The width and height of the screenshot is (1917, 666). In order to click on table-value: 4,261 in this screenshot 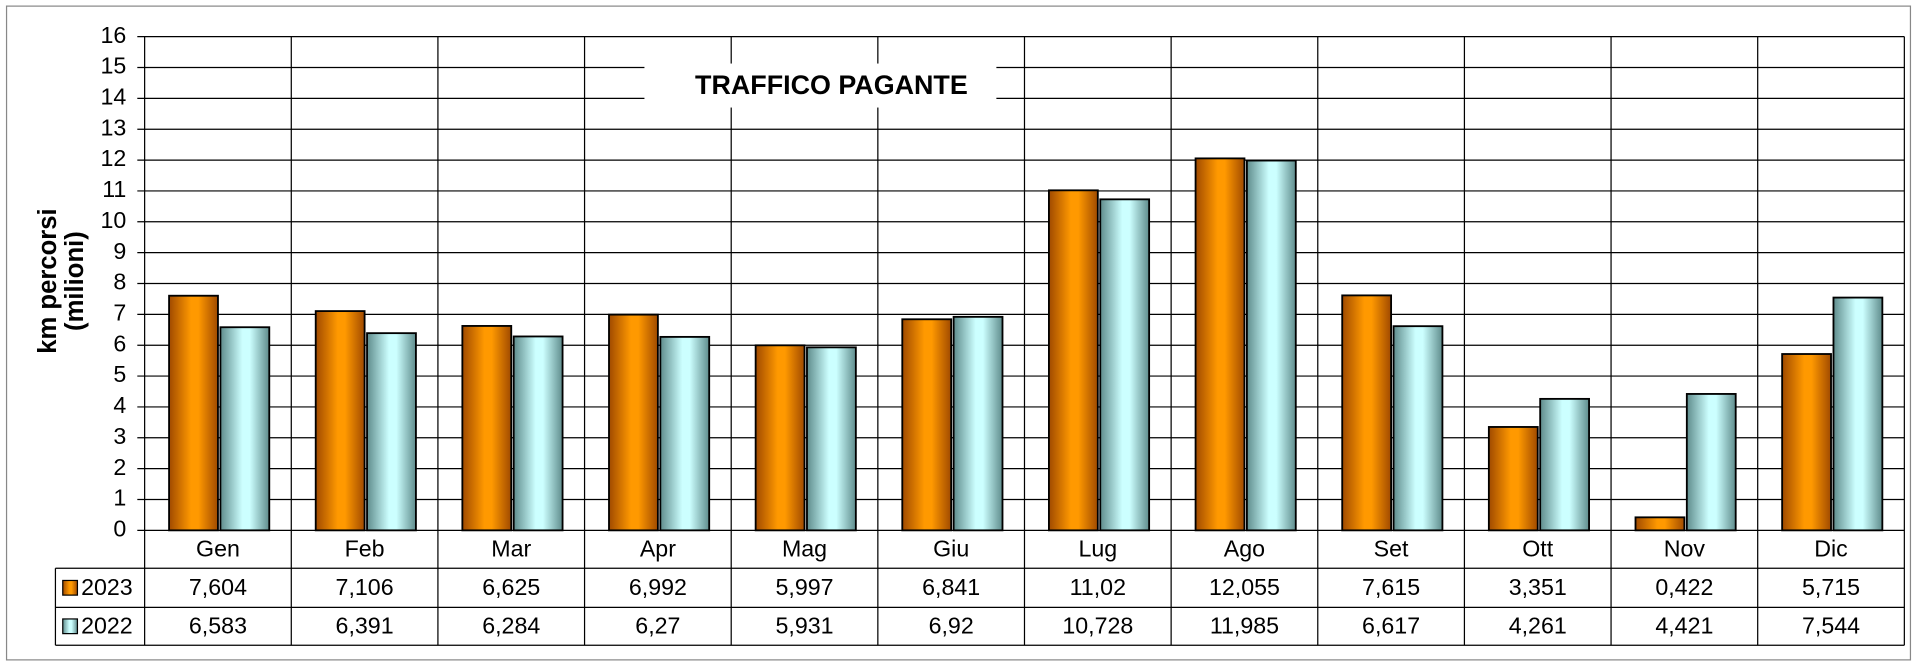, I will do `click(1538, 626)`.